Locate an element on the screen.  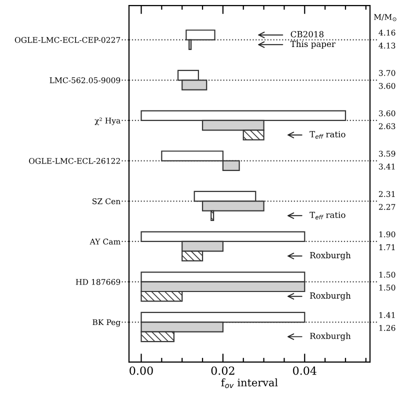
x-tick-label: 0.00 is located at coordinates (141, 370).